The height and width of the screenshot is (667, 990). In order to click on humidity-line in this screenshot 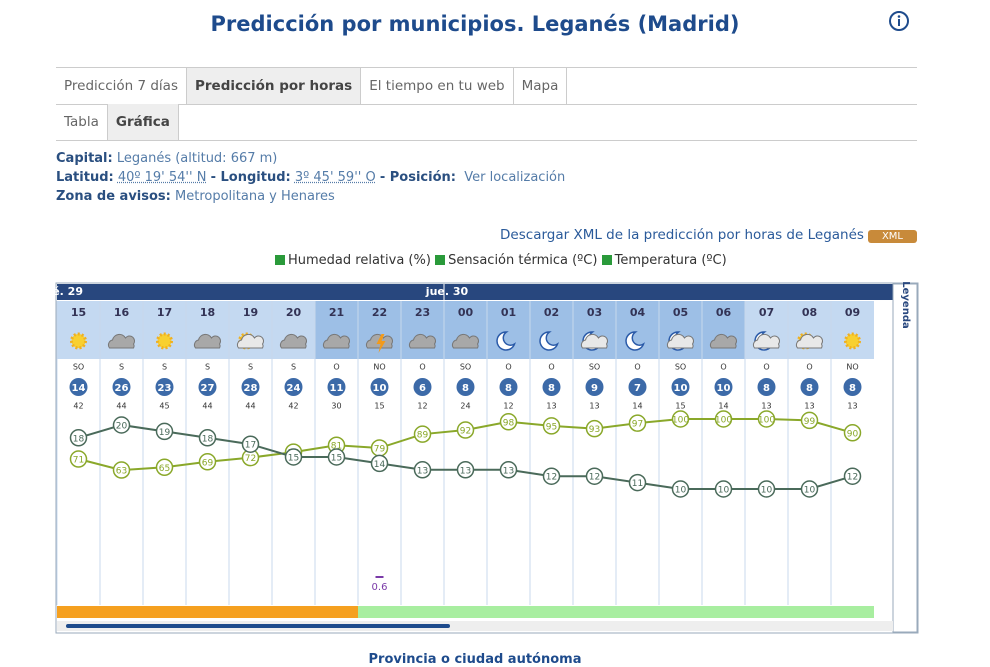, I will do `click(465, 445)`.